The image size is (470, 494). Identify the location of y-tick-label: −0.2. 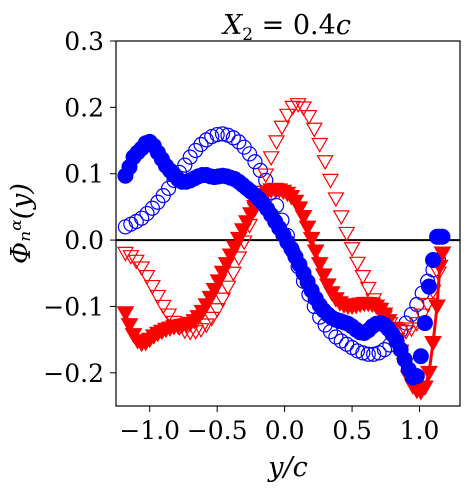
(73, 373).